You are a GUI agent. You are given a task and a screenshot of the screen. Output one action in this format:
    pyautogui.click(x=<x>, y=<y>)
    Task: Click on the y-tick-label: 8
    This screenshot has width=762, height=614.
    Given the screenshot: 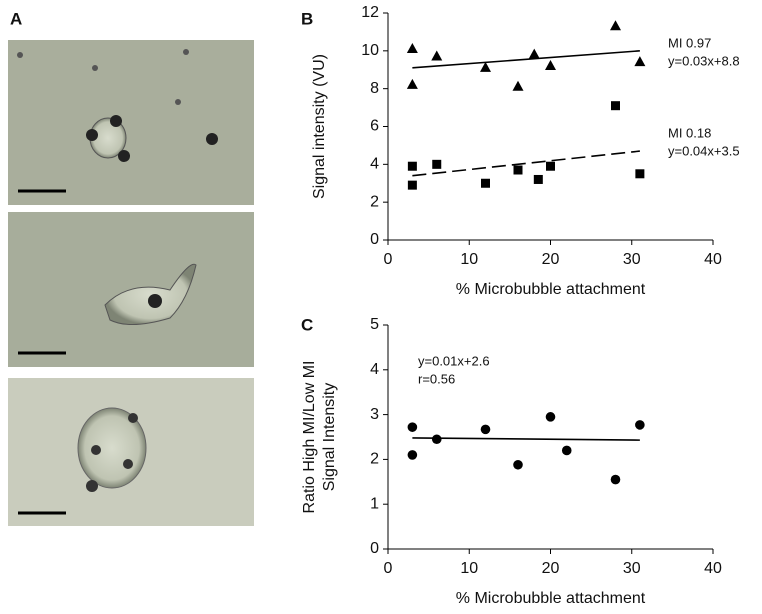 What is the action you would take?
    pyautogui.click(x=374, y=88)
    